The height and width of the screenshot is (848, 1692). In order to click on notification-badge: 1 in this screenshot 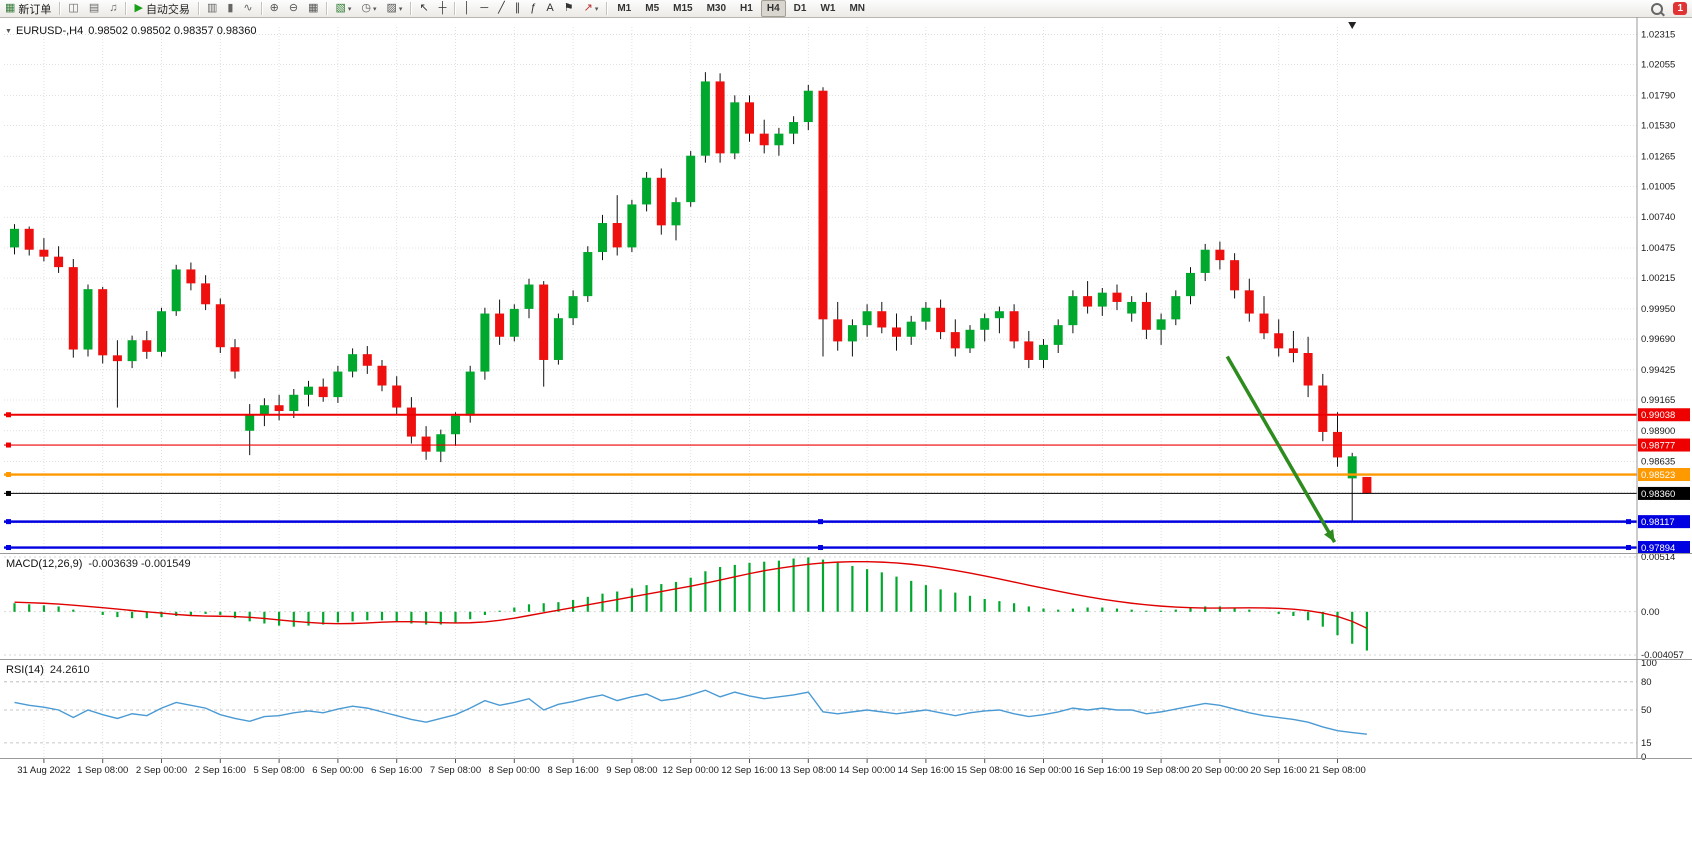, I will do `click(1680, 8)`.